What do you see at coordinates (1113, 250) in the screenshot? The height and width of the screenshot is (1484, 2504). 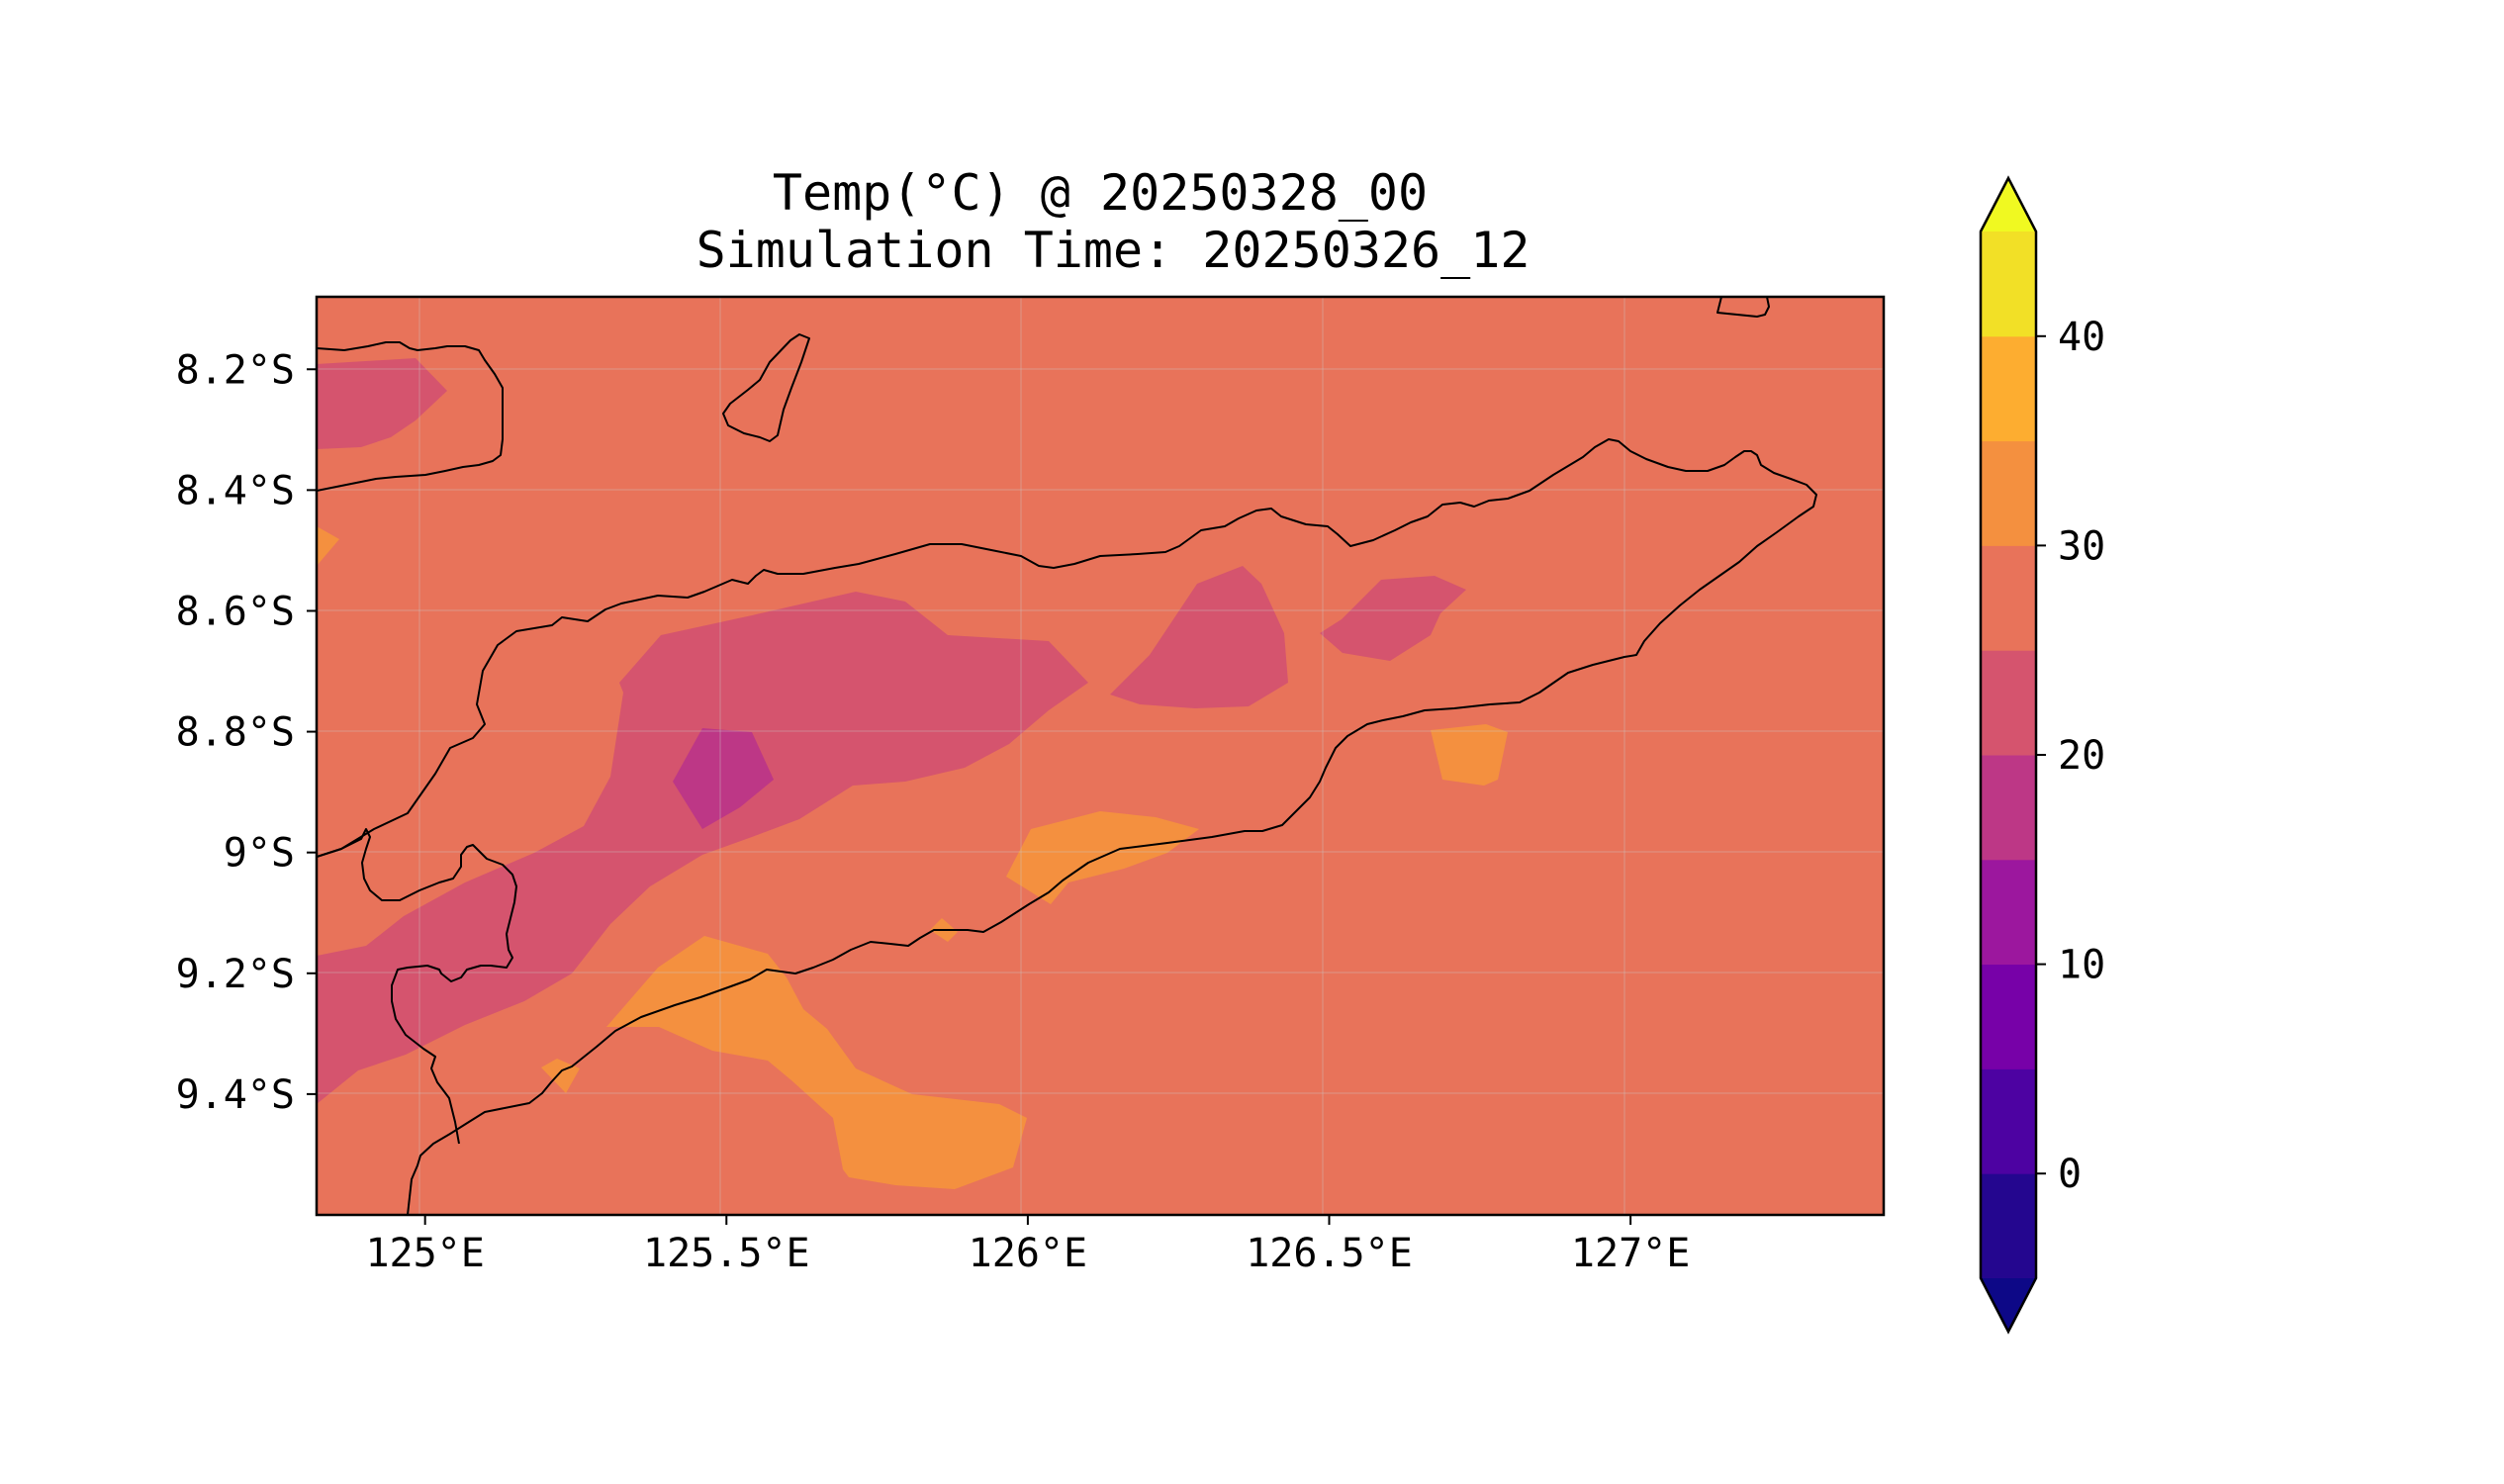 I see `title-line-2: Simulation Time: 20250326_12` at bounding box center [1113, 250].